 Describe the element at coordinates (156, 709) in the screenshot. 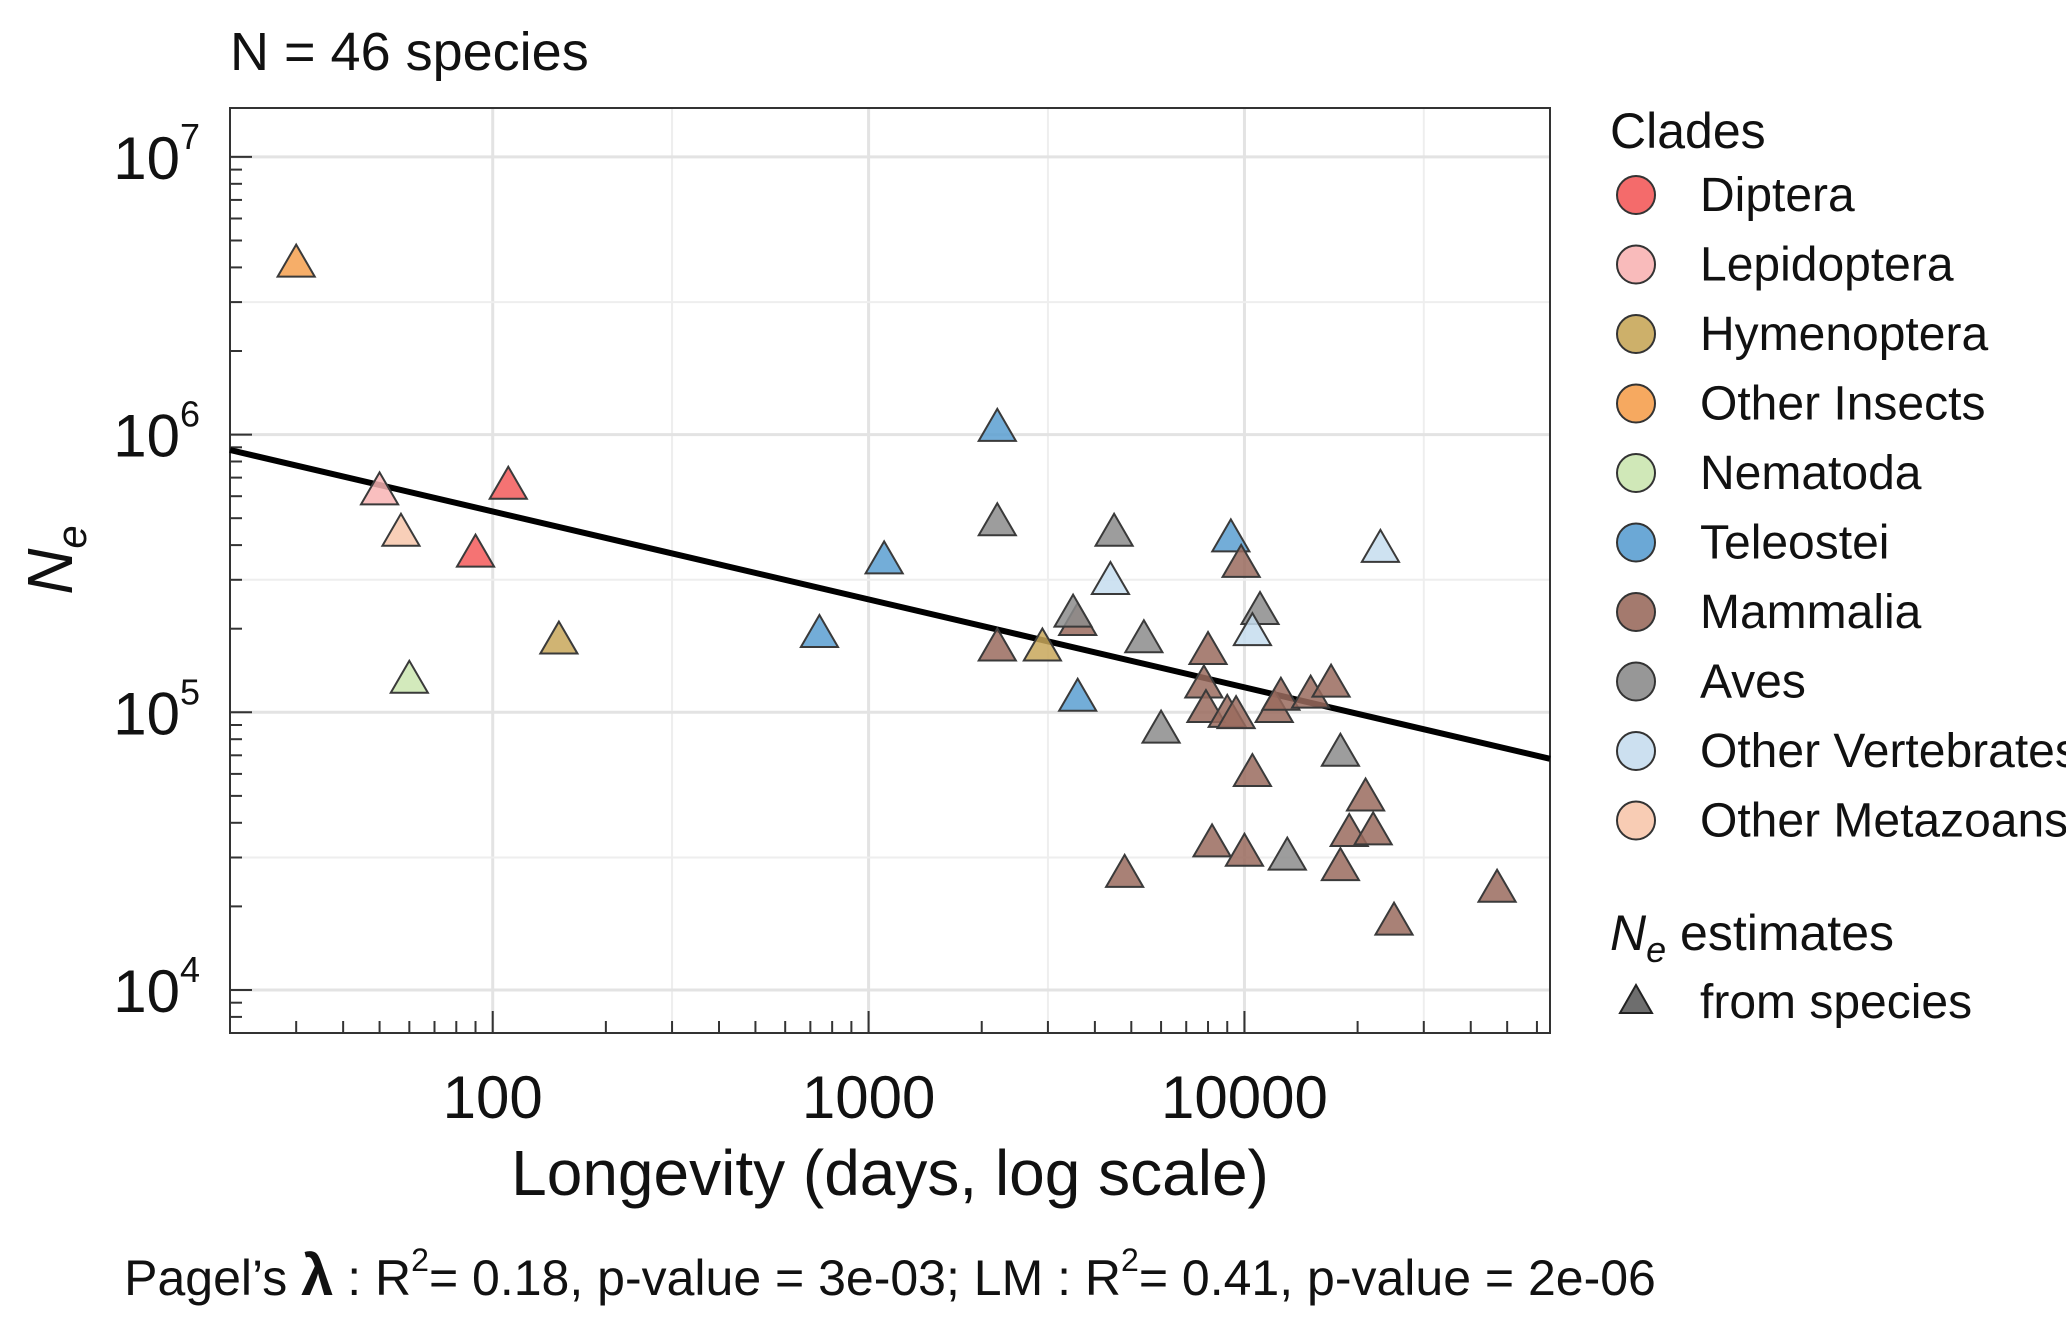

I see `y-tick-label: 10⁵` at that location.